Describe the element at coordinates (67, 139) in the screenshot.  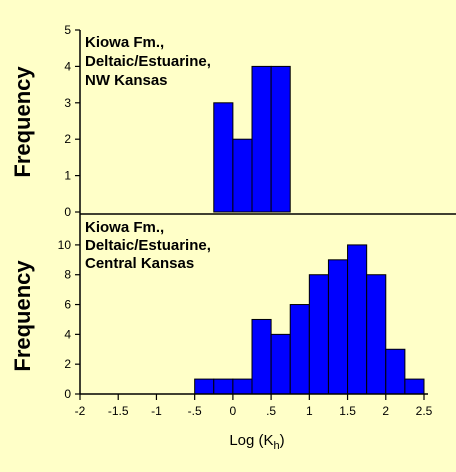
I see `top-y-tick-label: 2` at that location.